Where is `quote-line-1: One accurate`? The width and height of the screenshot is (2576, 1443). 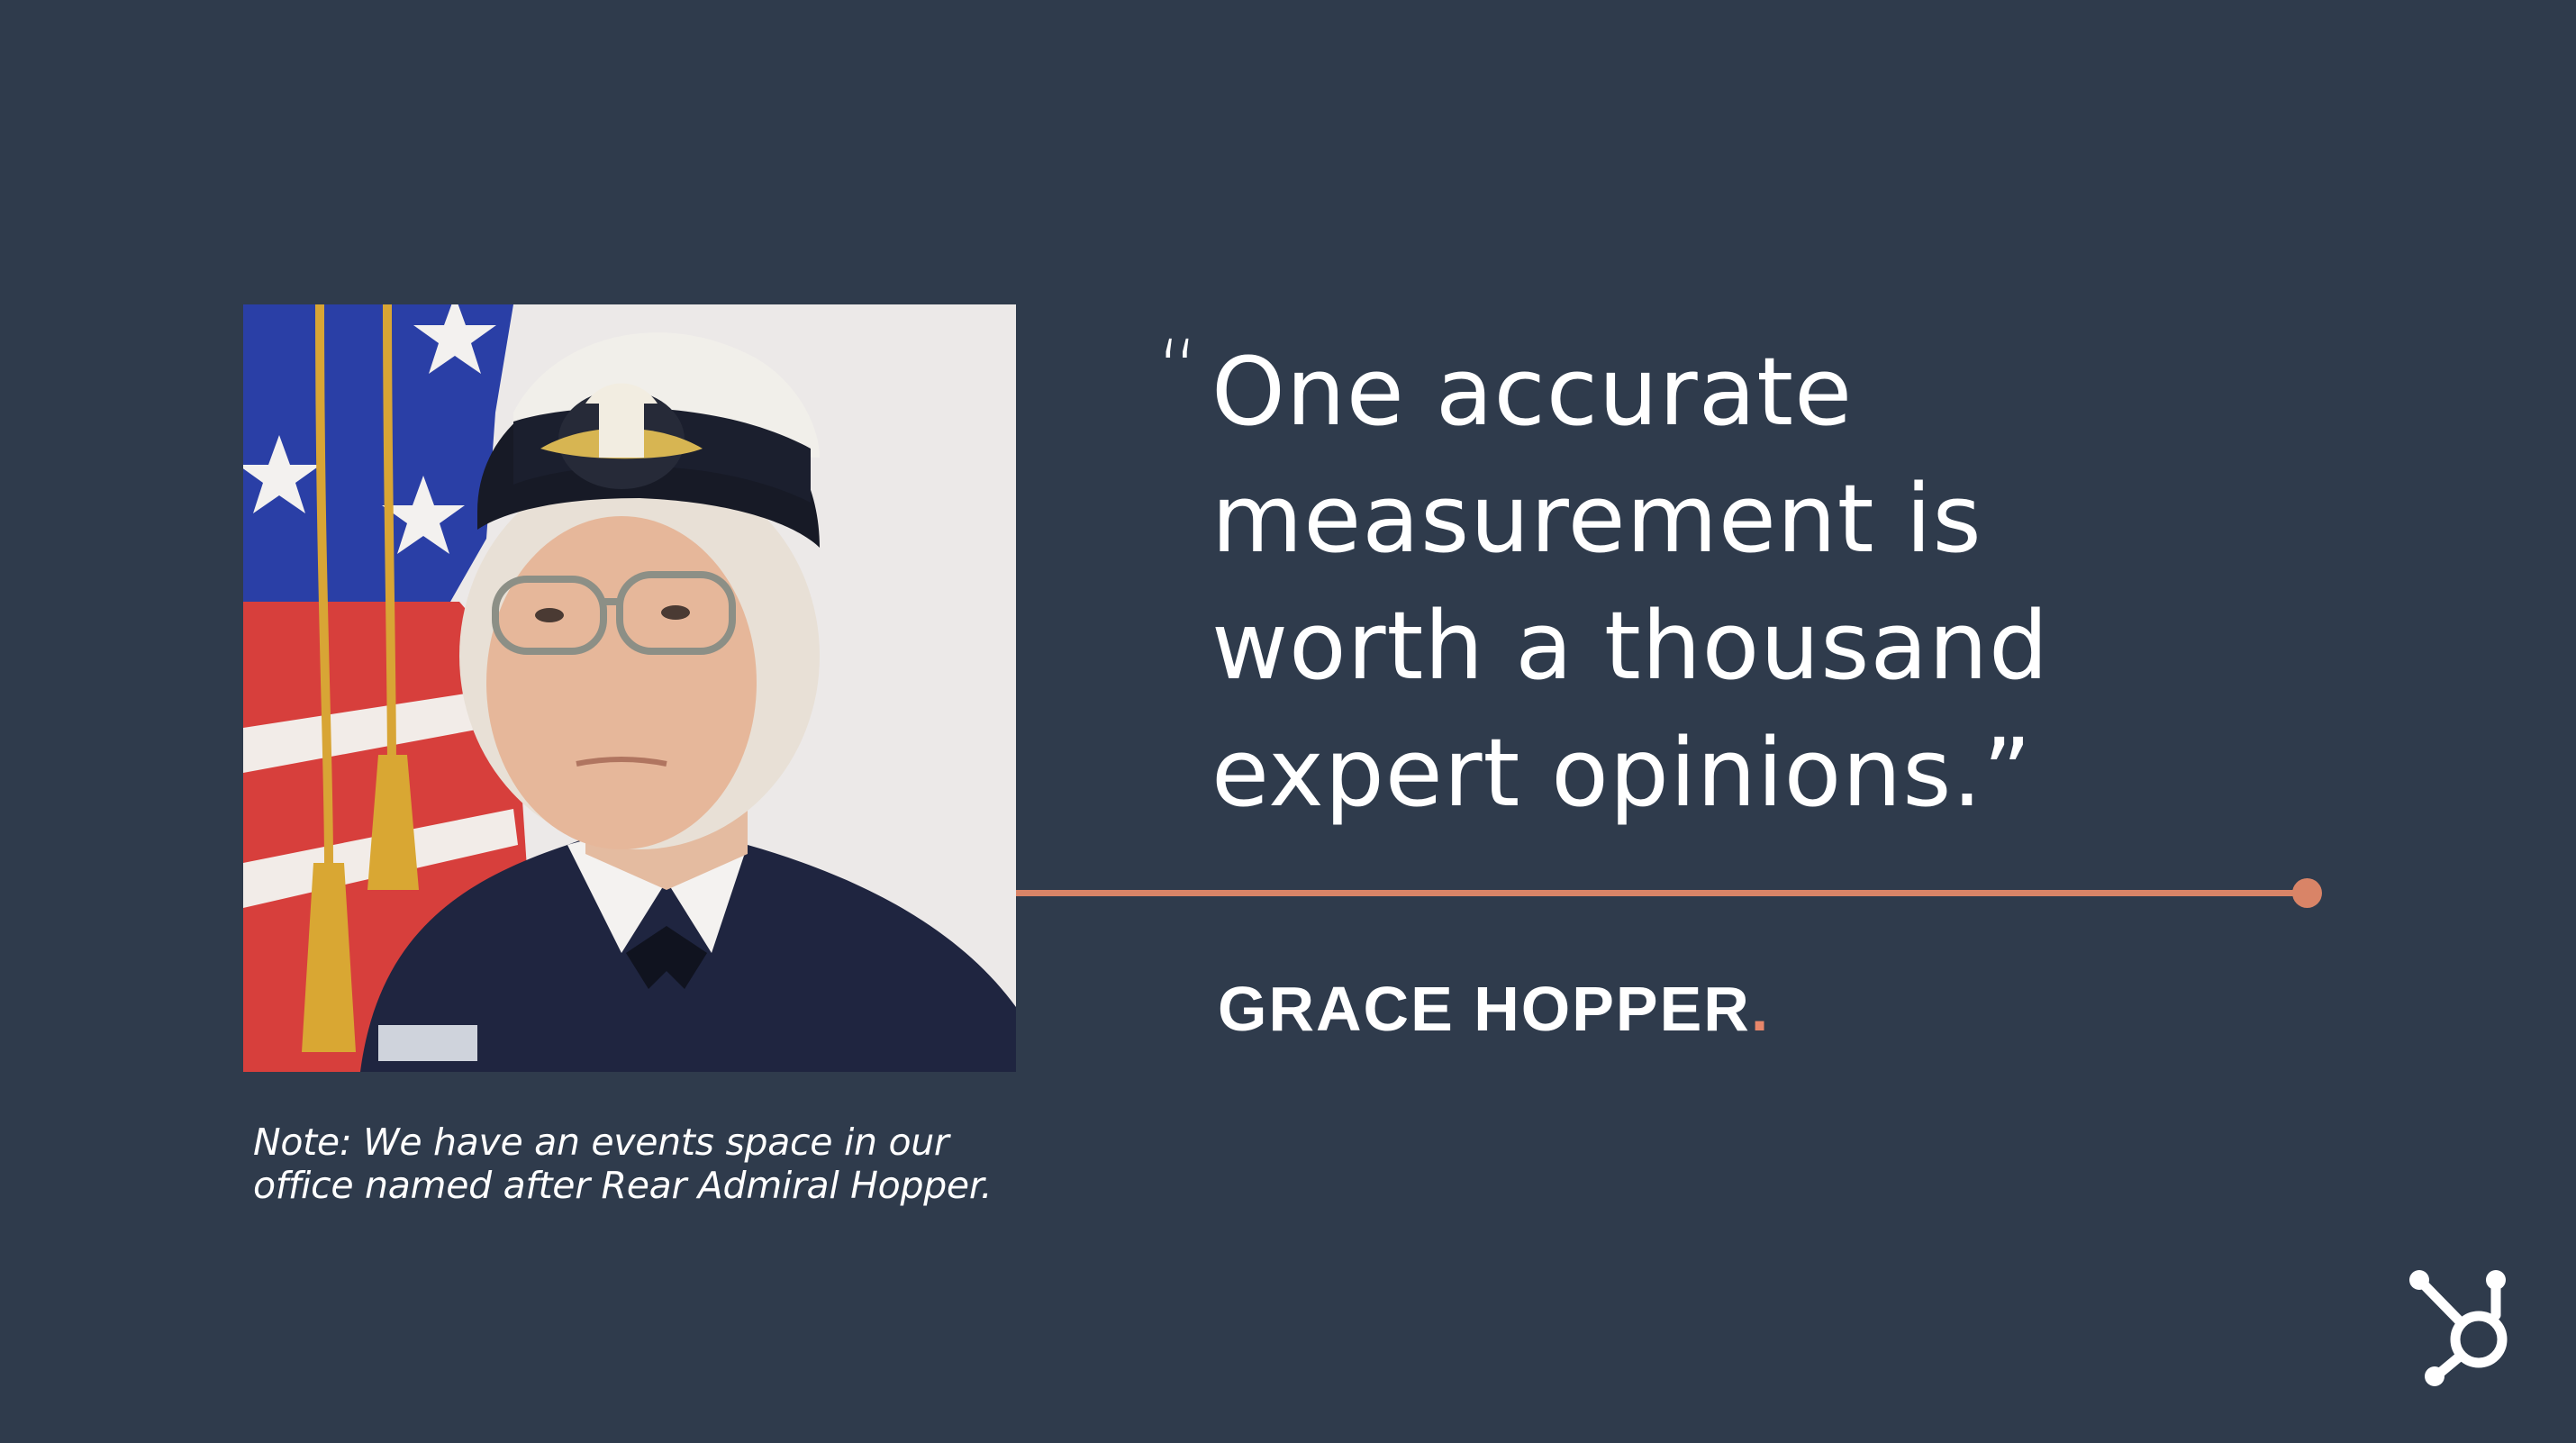
quote-line-1: One accurate is located at coordinates (1532, 392).